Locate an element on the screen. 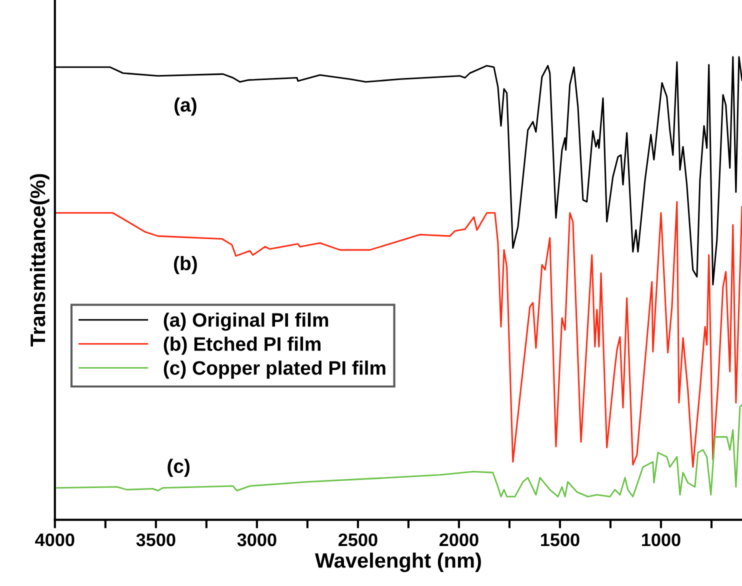 This screenshot has height=586, width=742. legend-label: (b) Etched PI film is located at coordinates (242, 345).